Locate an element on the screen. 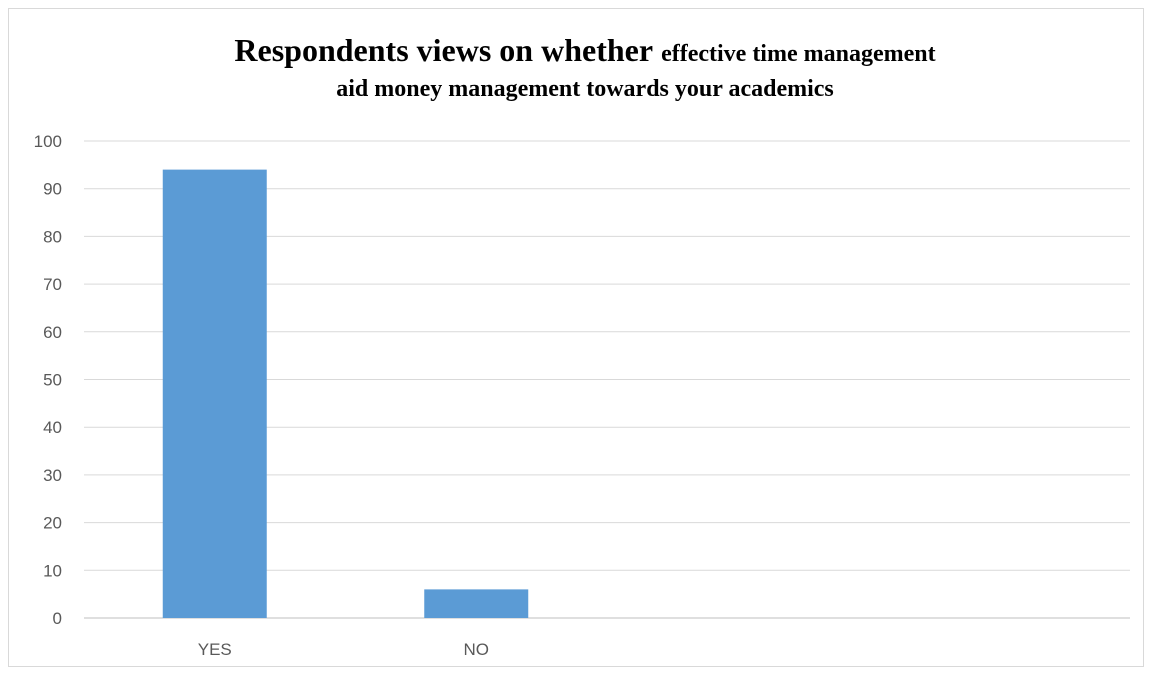  y-axis-ticks: 0 10 20 30 40 50 60 70 80 90 100 is located at coordinates (48, 380).